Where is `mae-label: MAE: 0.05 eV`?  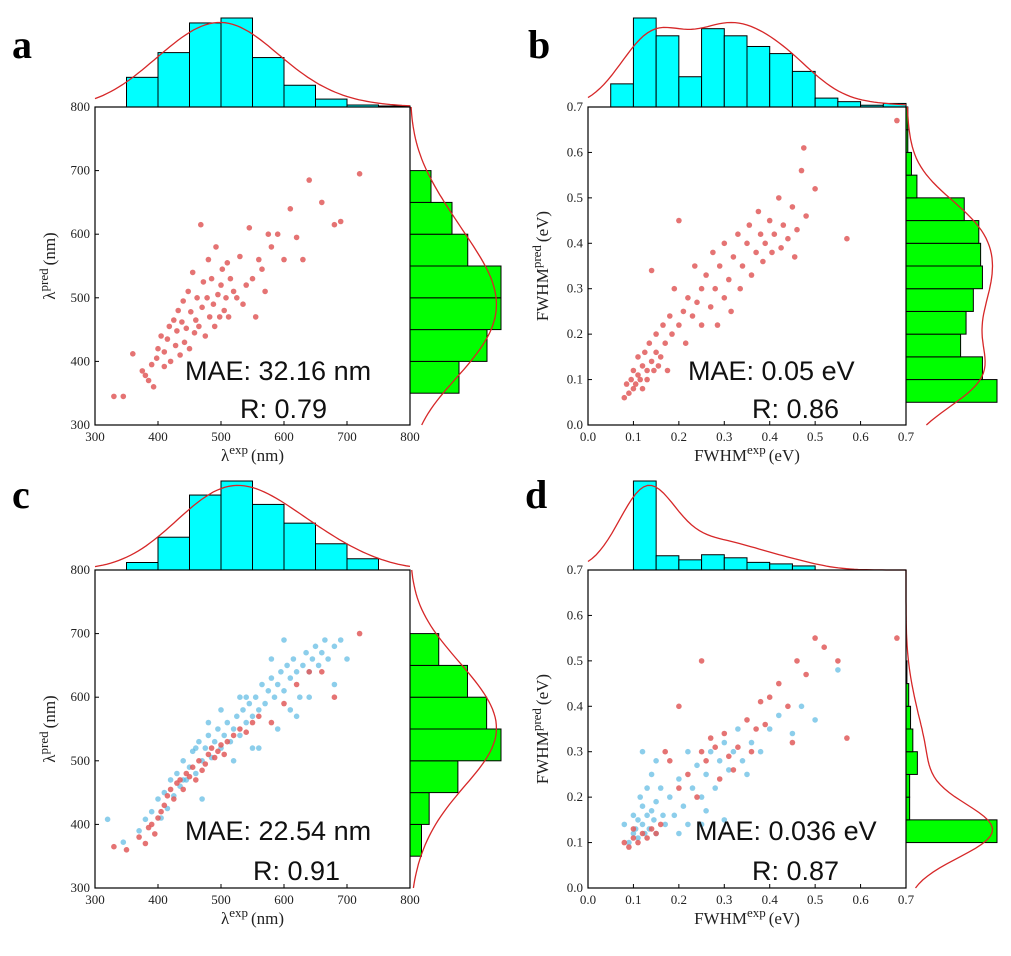
mae-label: MAE: 0.05 eV is located at coordinates (771, 371).